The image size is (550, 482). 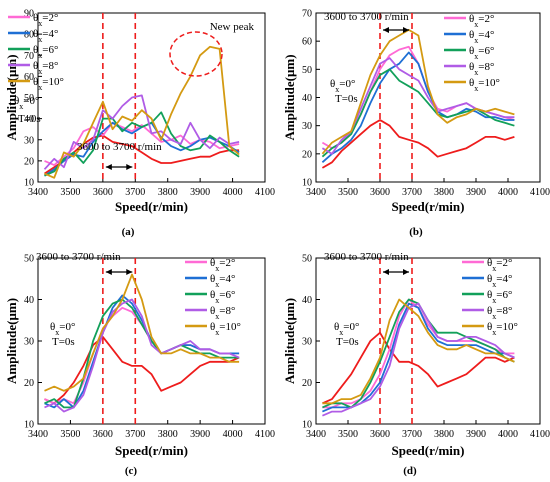 I want to click on new-peak-circle, so click(x=196, y=54).